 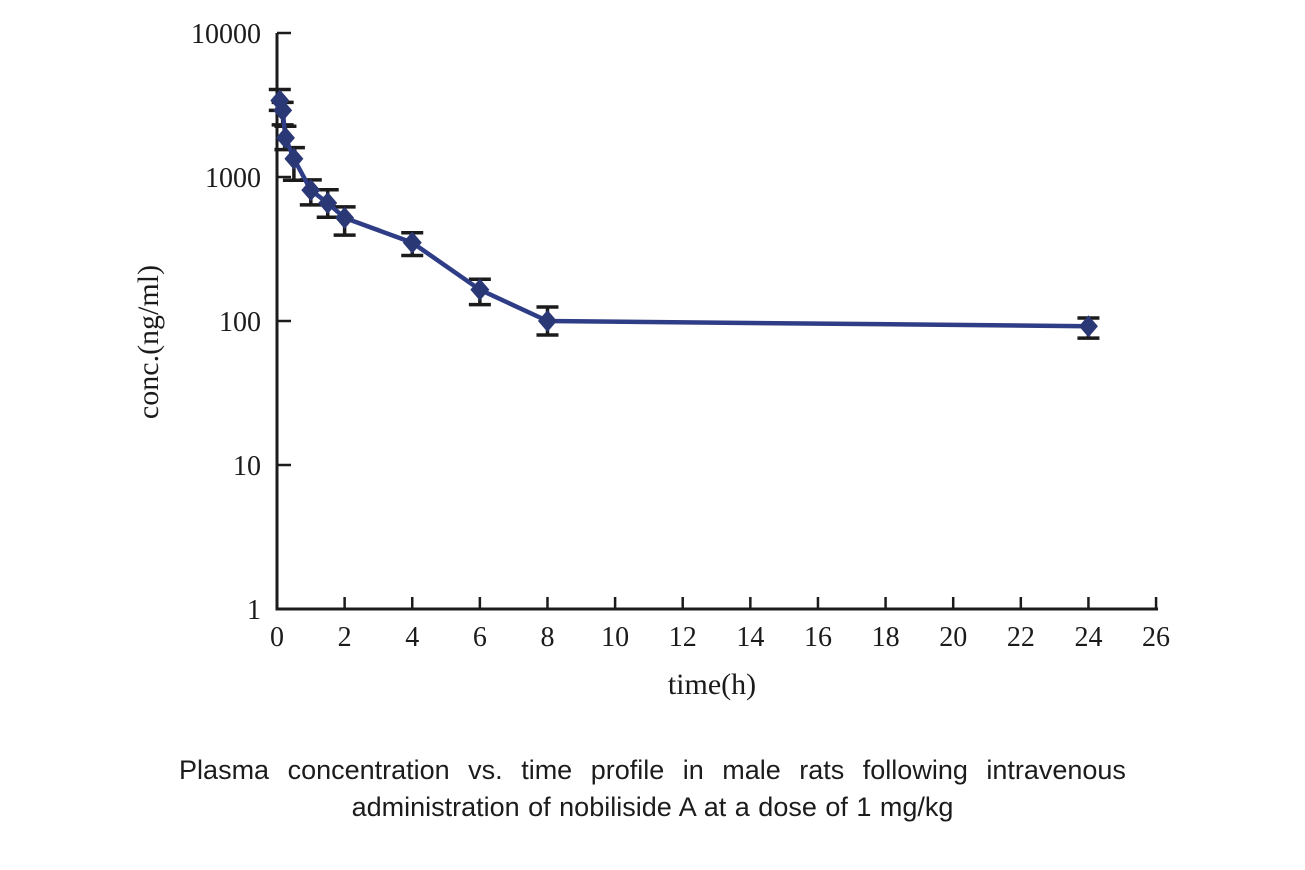 I want to click on x-tick-label: 16, so click(x=818, y=637).